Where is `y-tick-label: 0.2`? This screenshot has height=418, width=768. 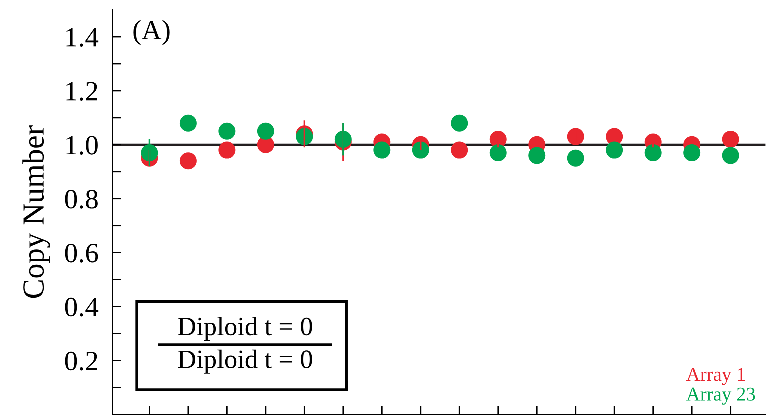 y-tick-label: 0.2 is located at coordinates (81, 361).